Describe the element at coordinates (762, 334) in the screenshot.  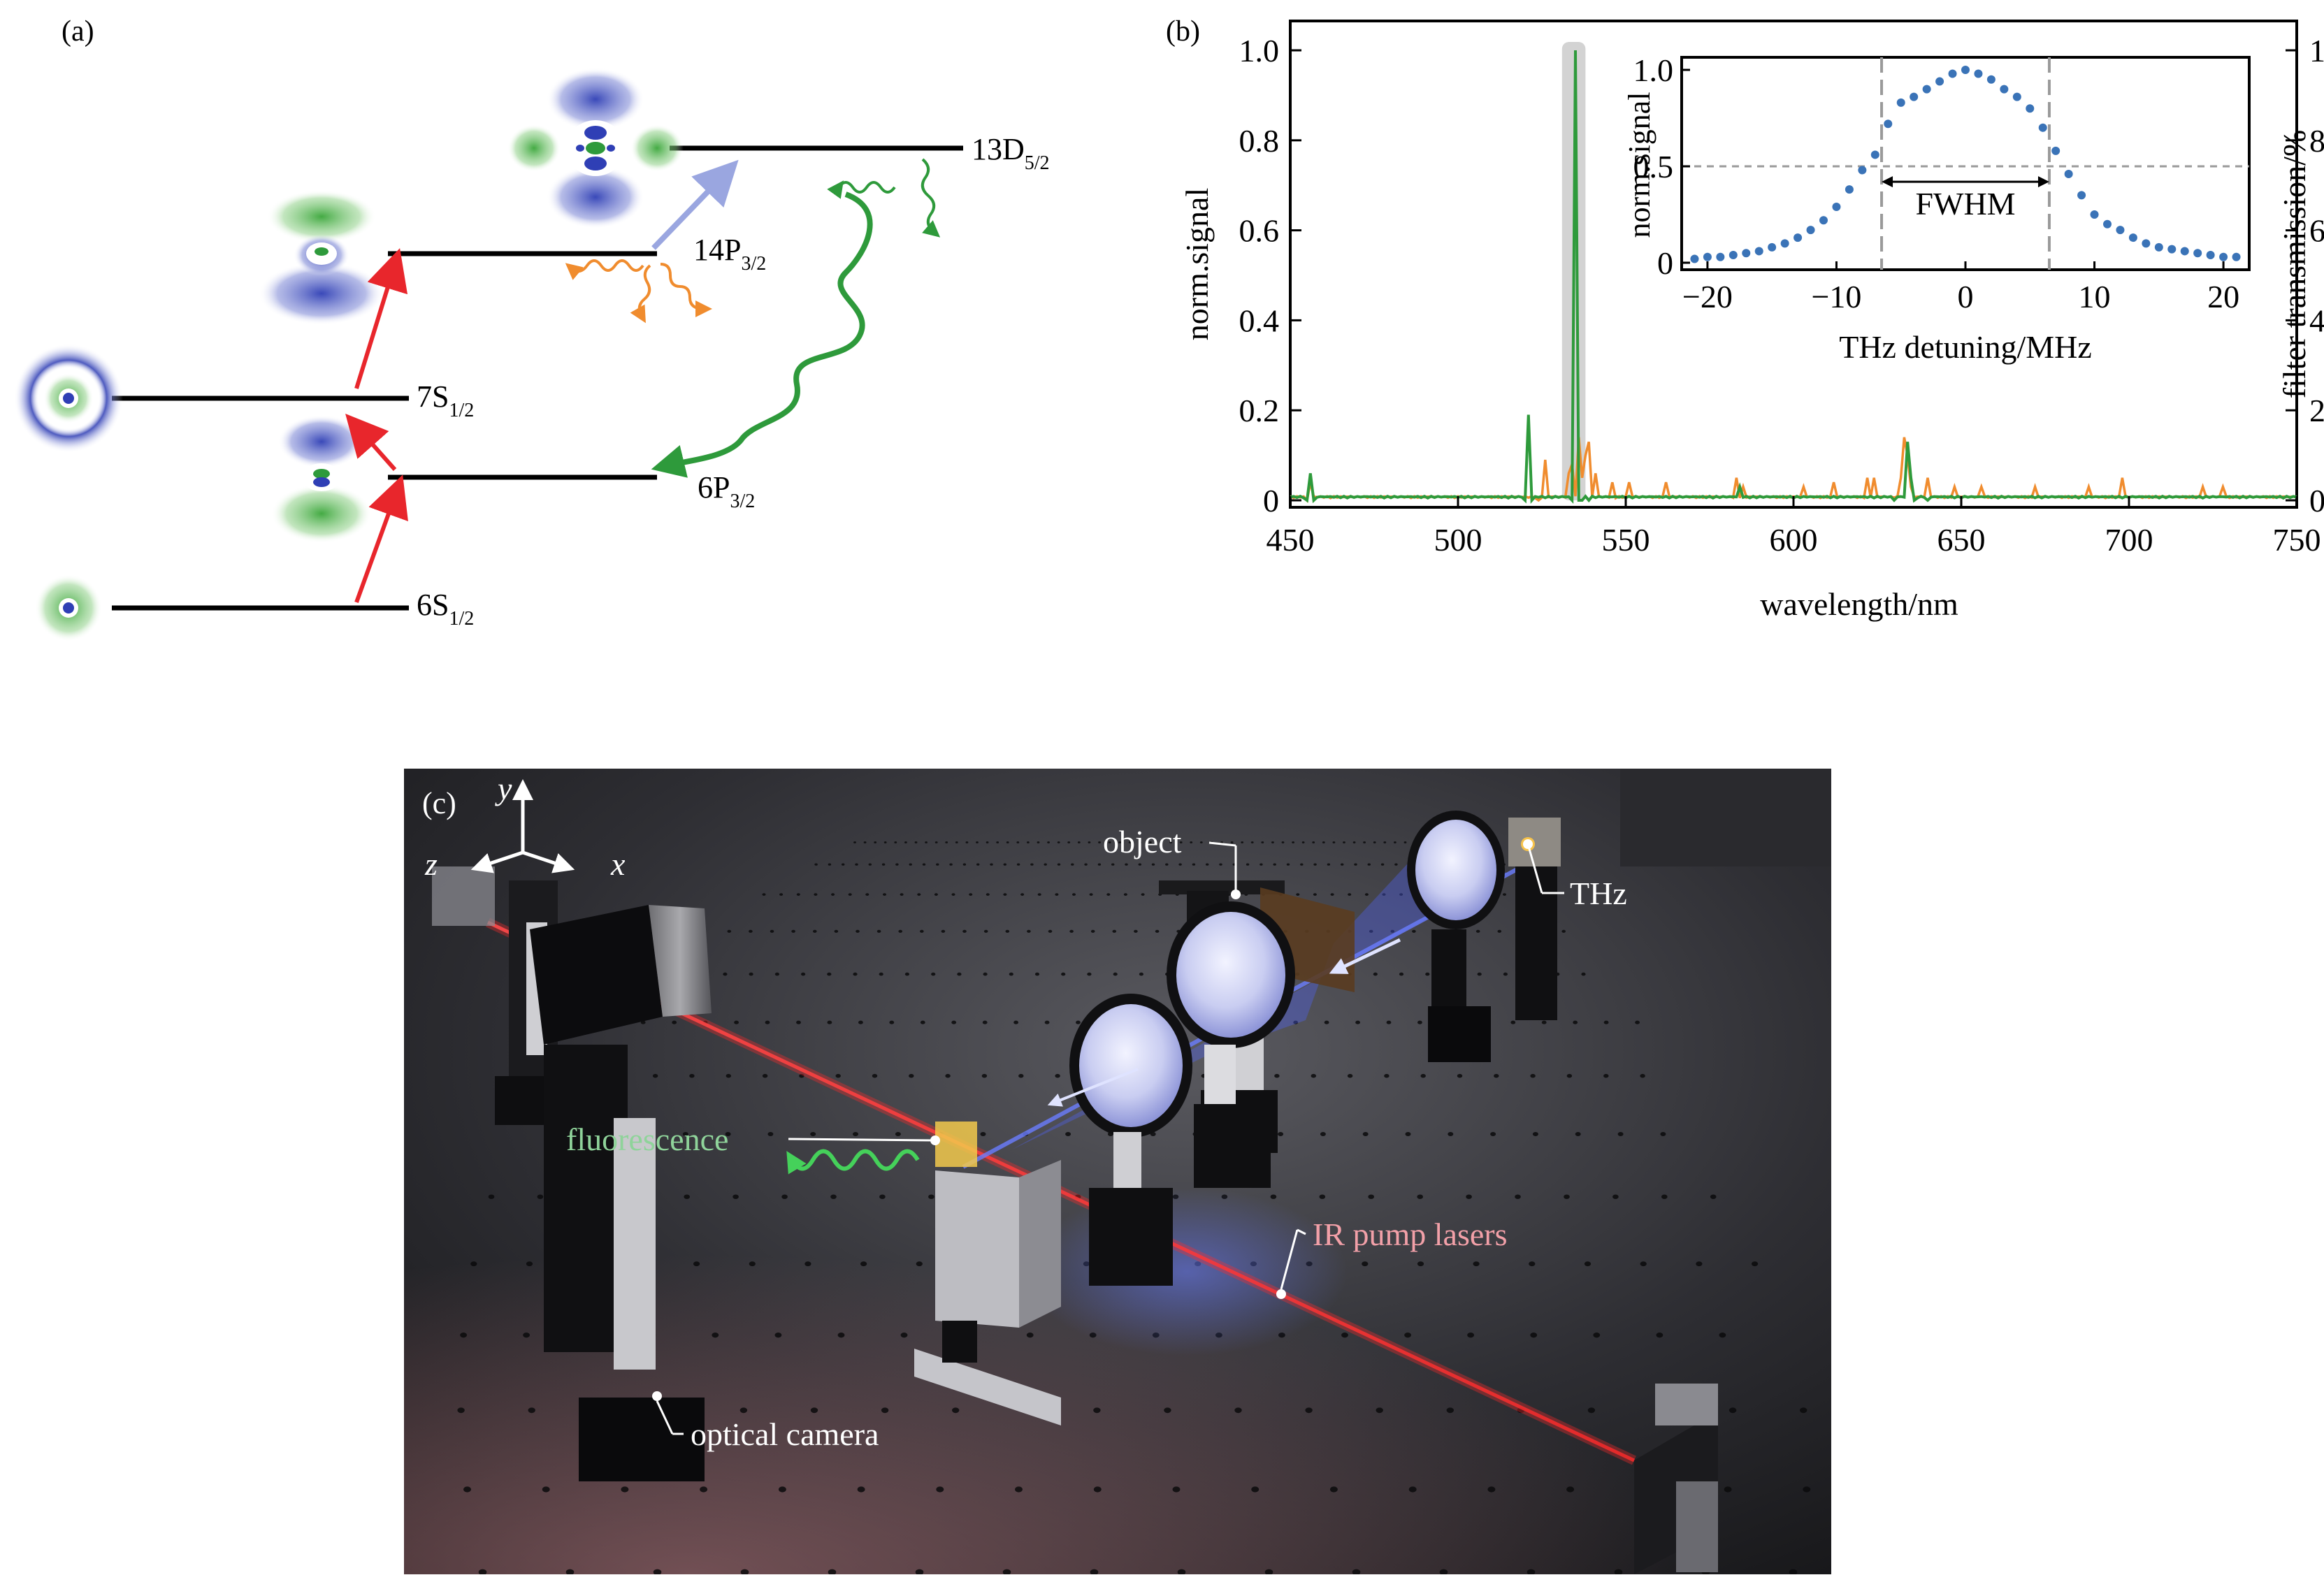
I see `fluorescence-wave` at that location.